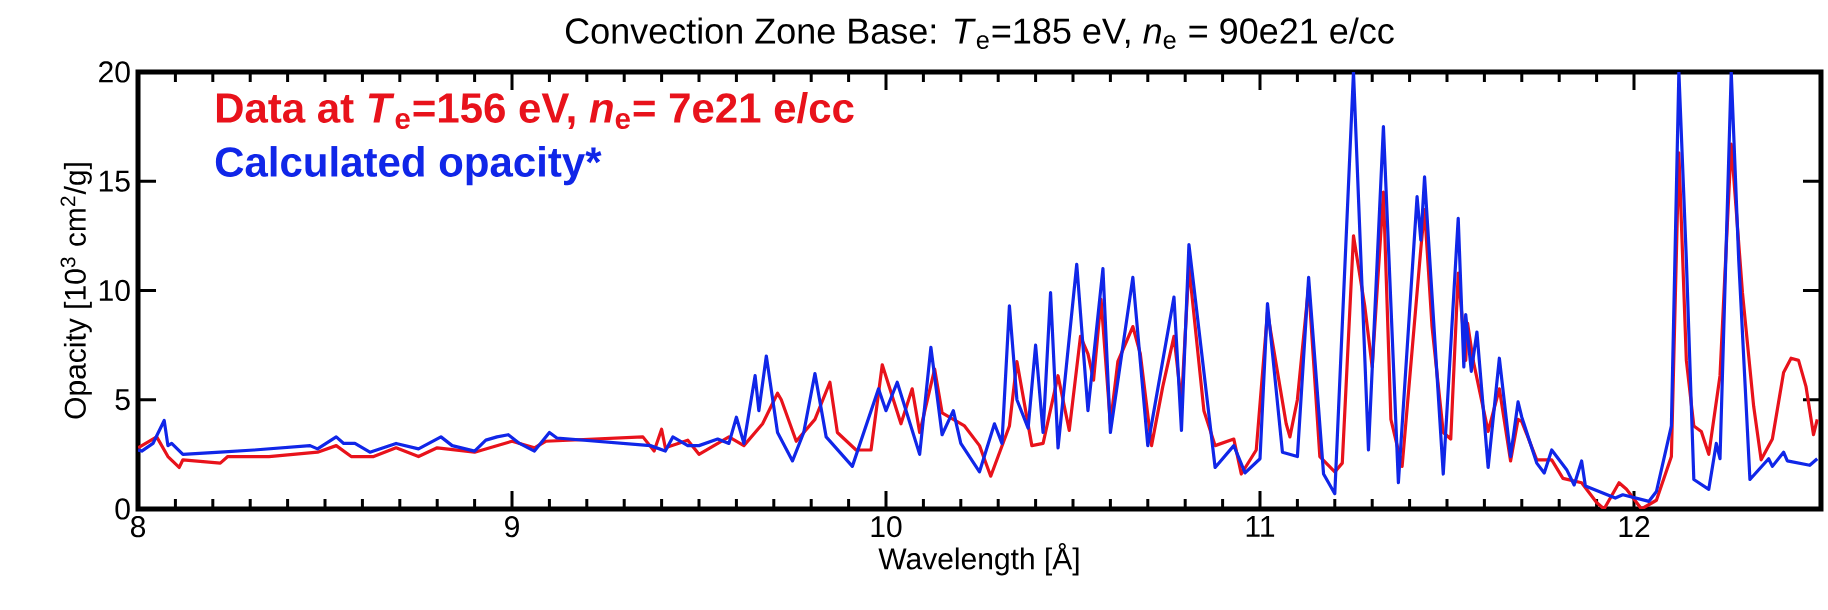 The image size is (1828, 610). I want to click on text: Data at T$_{e}$=156 eV, n$_{e}$= 7e21 e/cc, so click(535, 110).